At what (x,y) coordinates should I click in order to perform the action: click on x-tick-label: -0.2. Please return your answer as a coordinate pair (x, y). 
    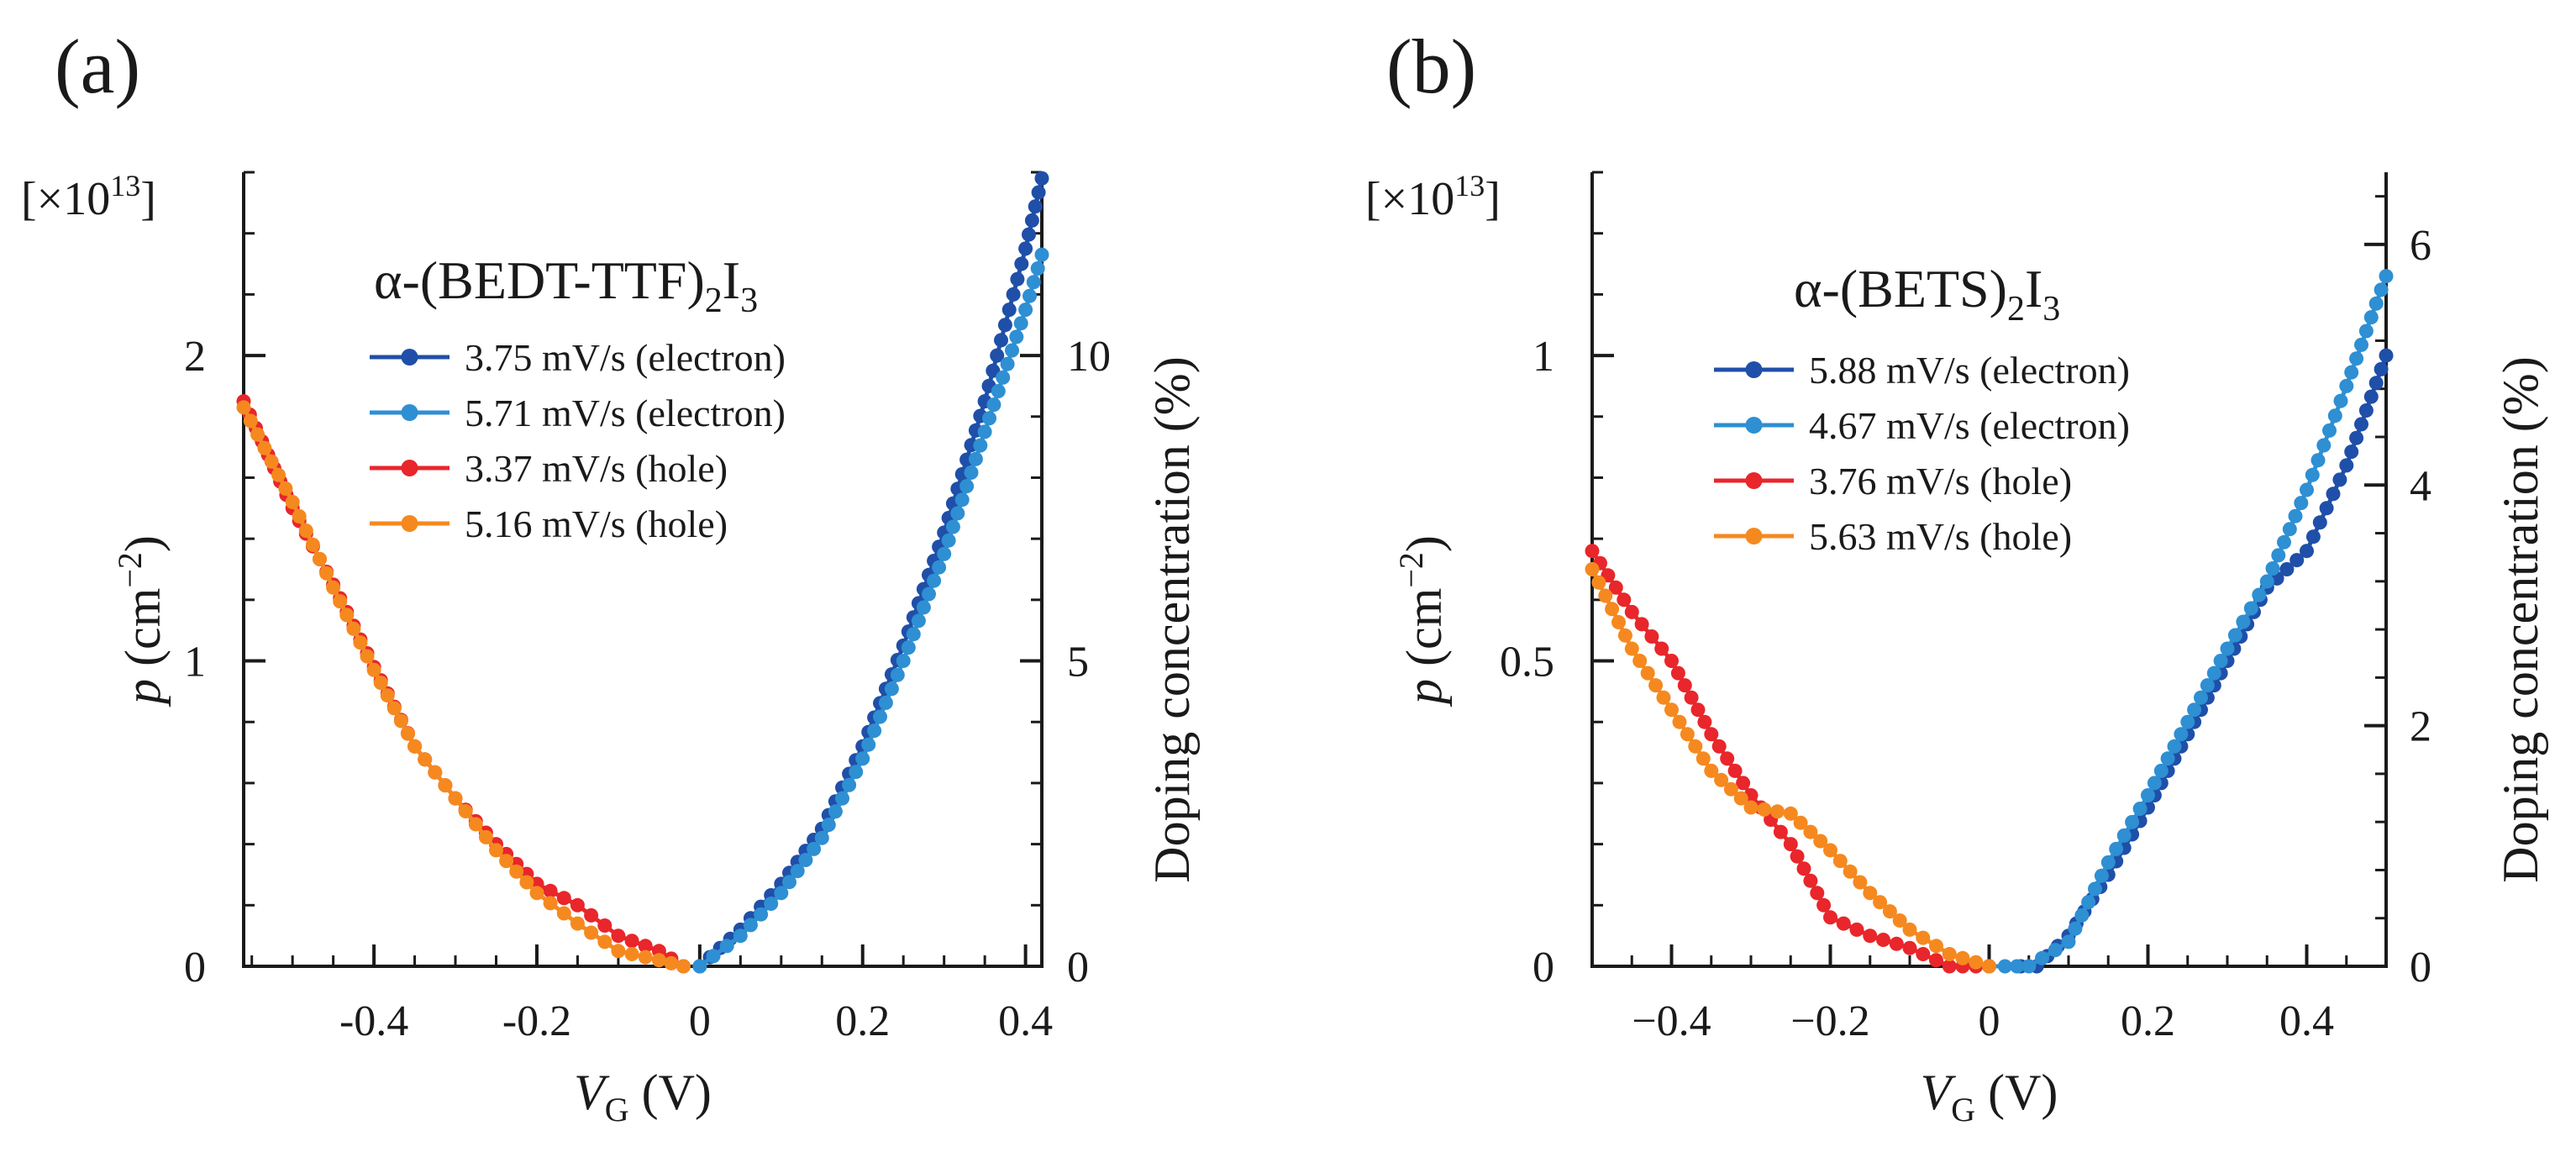
    Looking at the image, I should click on (536, 1021).